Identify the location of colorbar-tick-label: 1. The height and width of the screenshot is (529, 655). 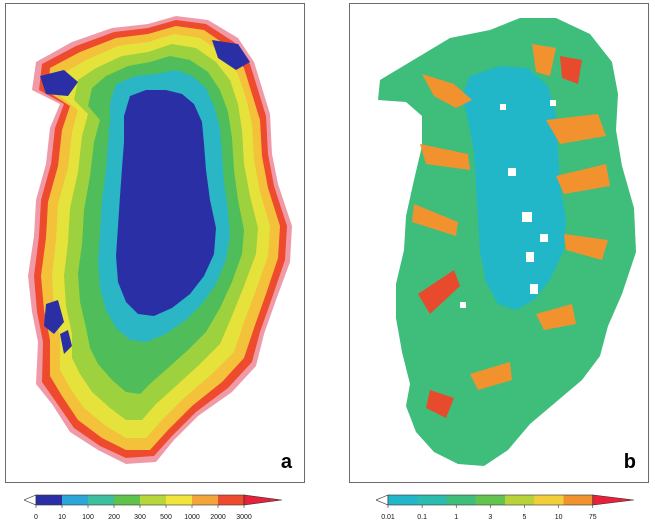
(456, 517).